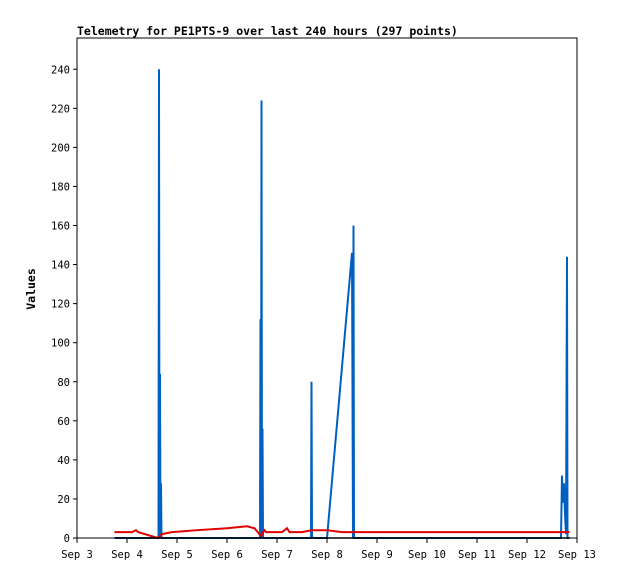  I want to click on x-tick-label: Sep 6, so click(227, 555).